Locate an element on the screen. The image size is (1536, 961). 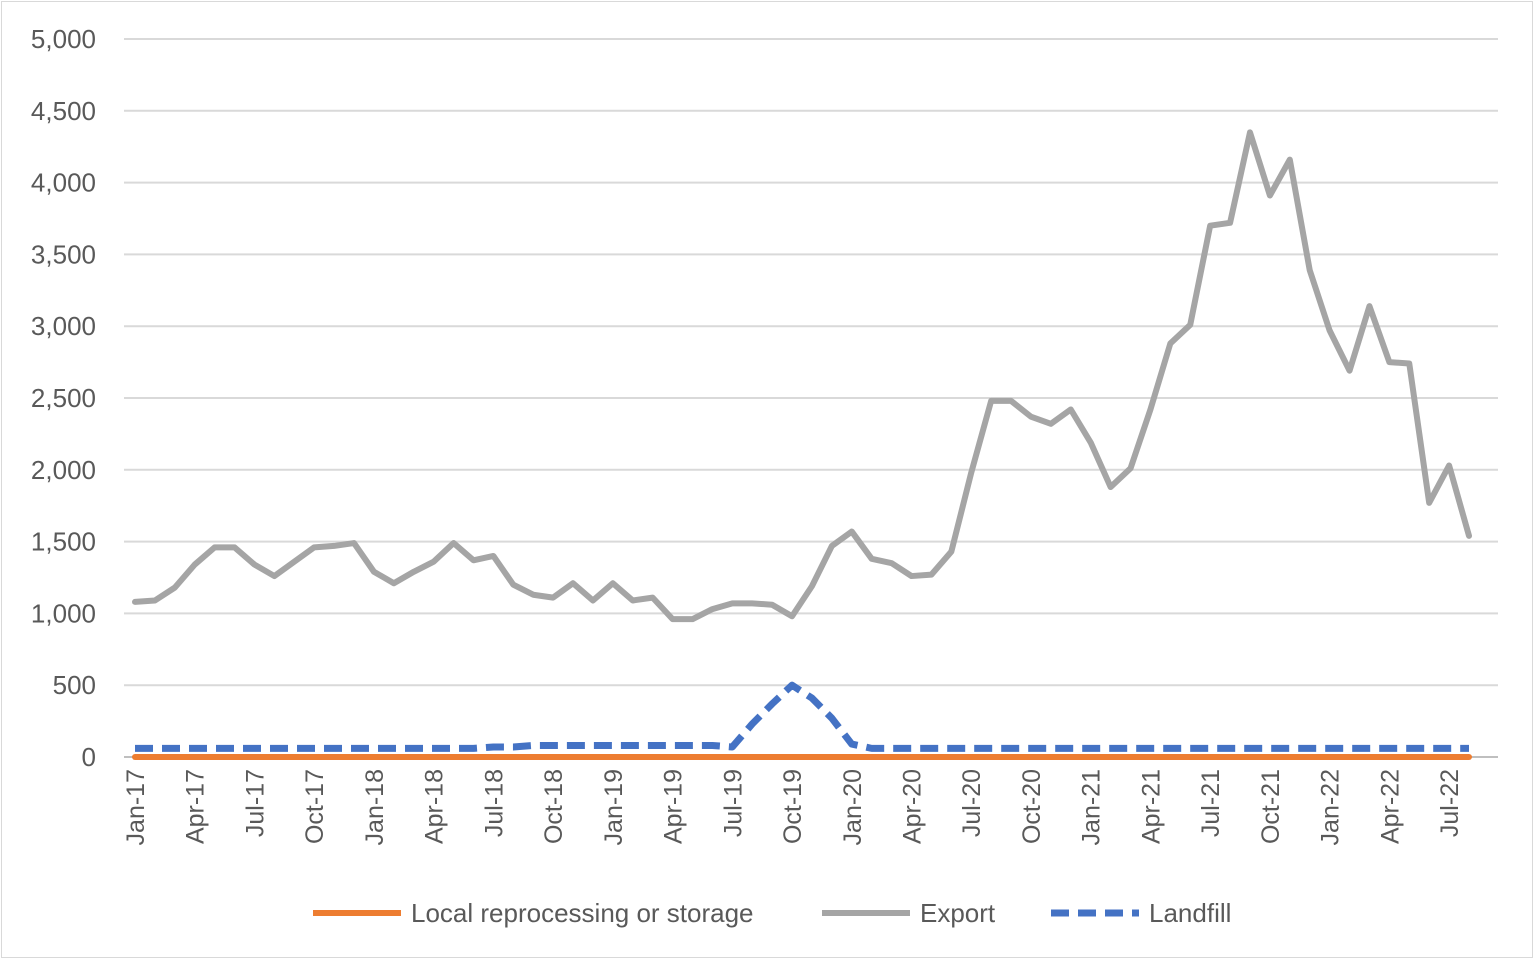
x-tick-label: Apr-20 is located at coordinates (913, 806).